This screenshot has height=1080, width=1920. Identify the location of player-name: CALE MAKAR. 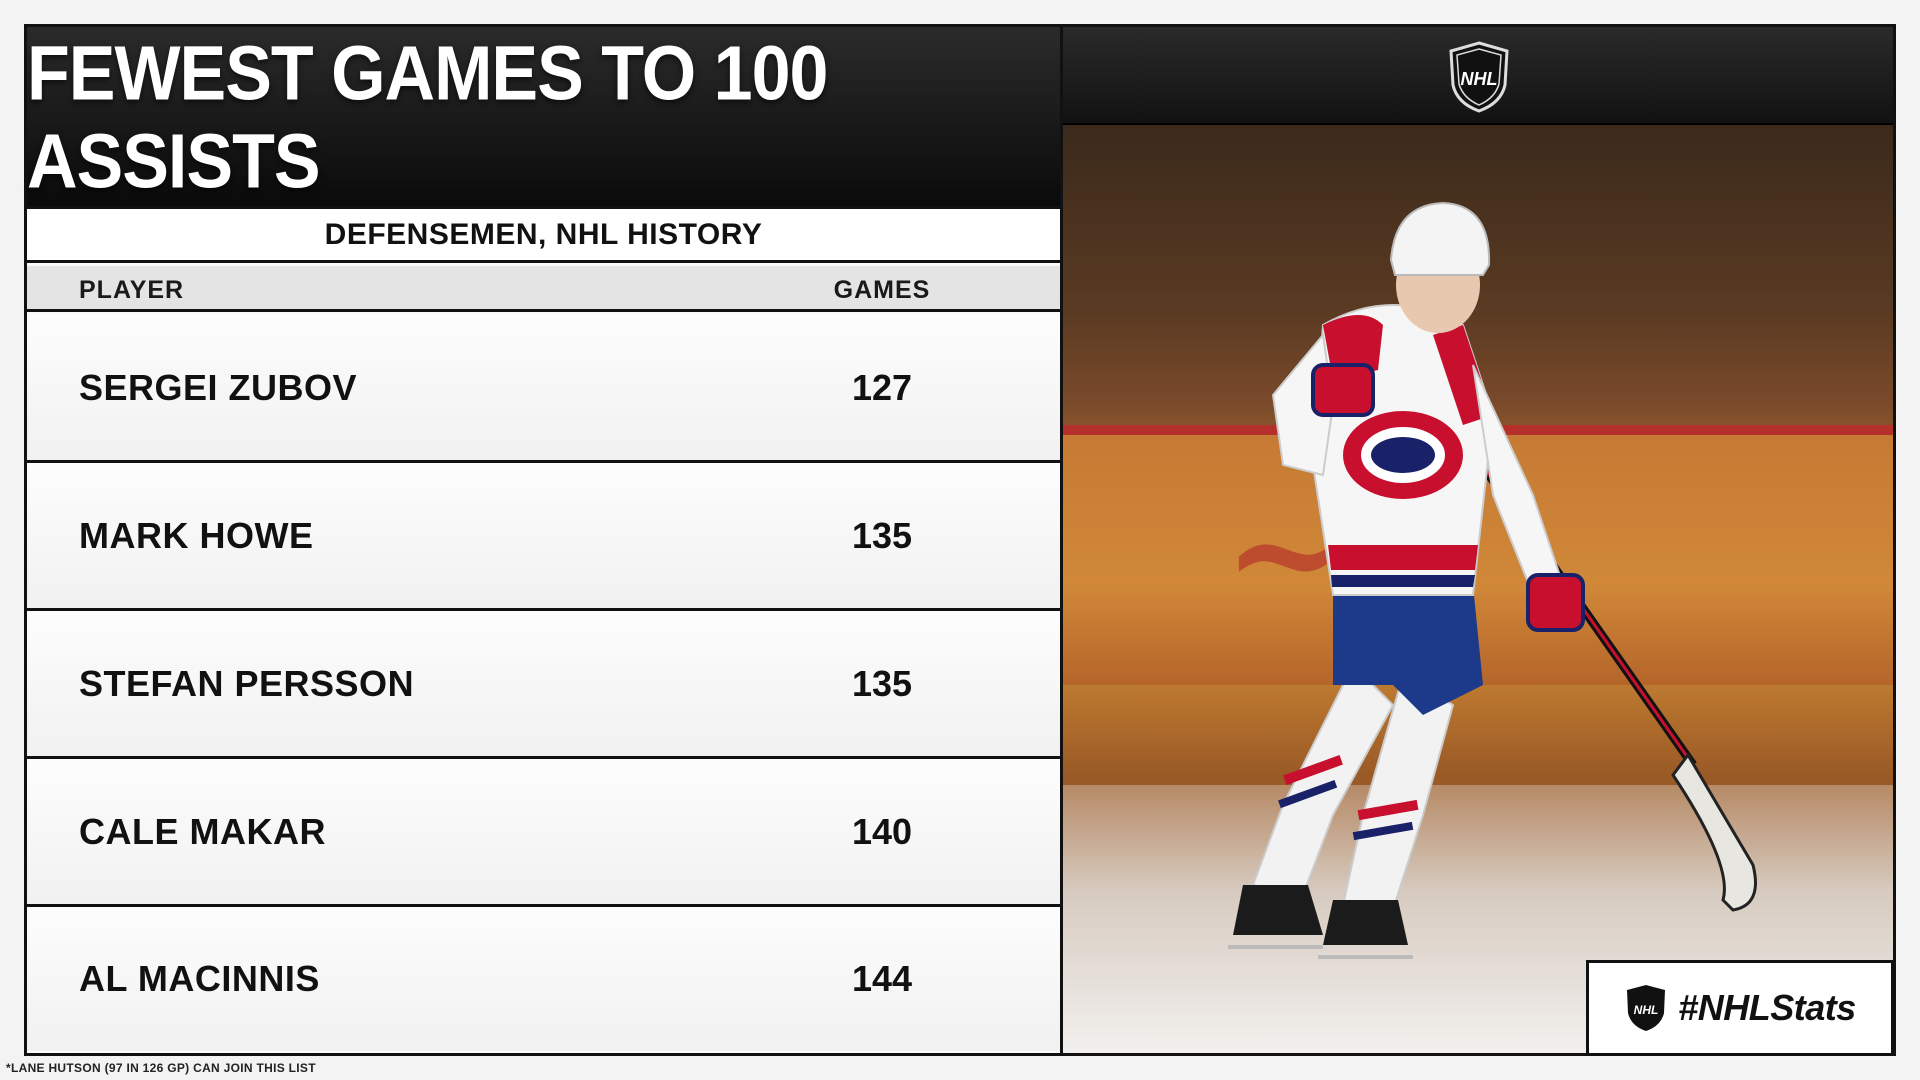
(202, 831).